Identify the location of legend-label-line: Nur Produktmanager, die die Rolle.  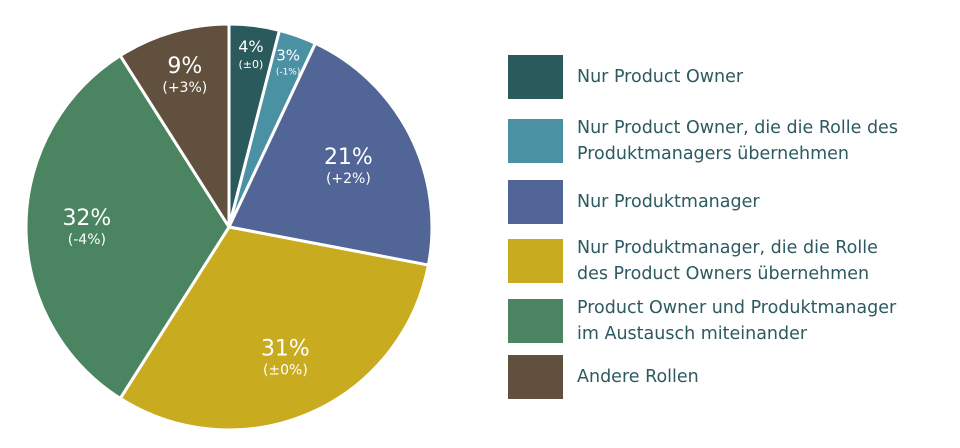
(727, 248).